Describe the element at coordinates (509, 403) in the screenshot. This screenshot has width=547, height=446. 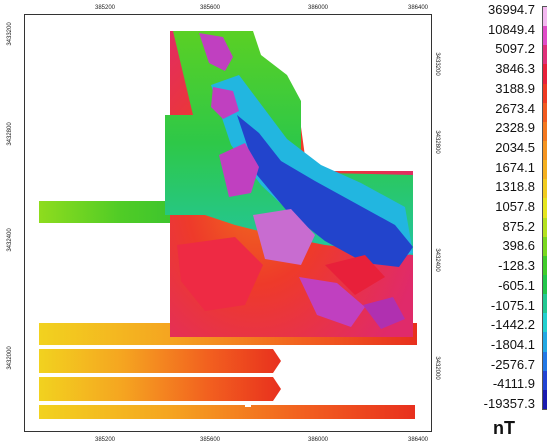
I see `legend-label: -19357.3` at that location.